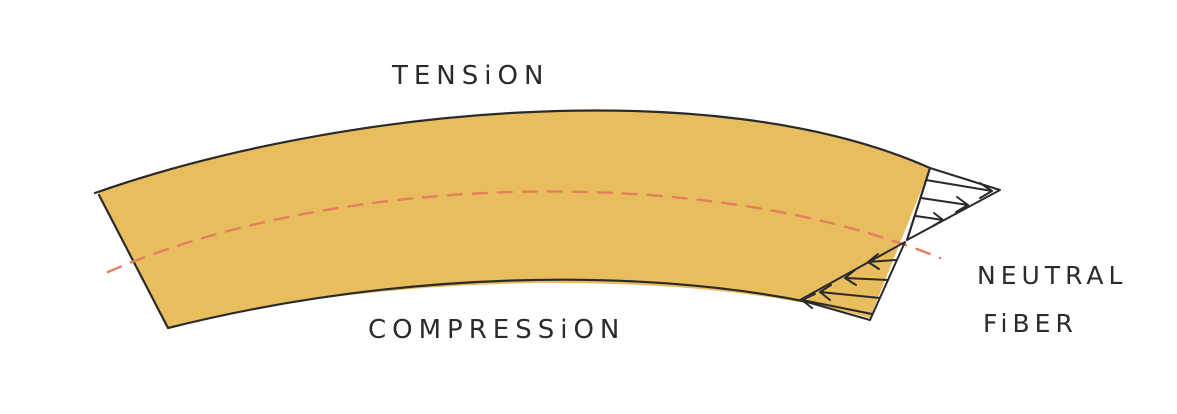  I want to click on compression-arrow-1-head, so click(873, 261).